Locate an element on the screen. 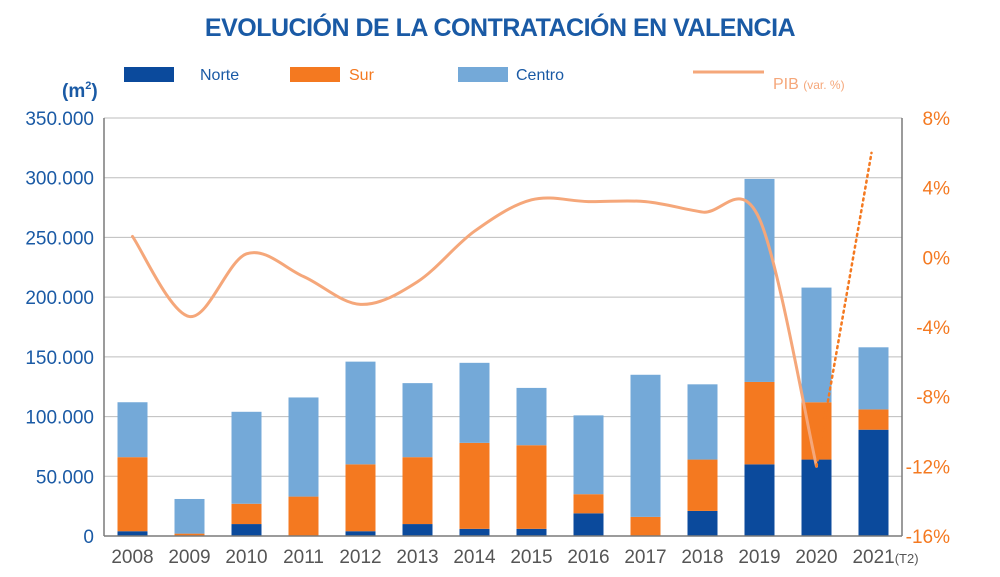 The height and width of the screenshot is (577, 1000). x-tick-label: 2010 is located at coordinates (246, 557).